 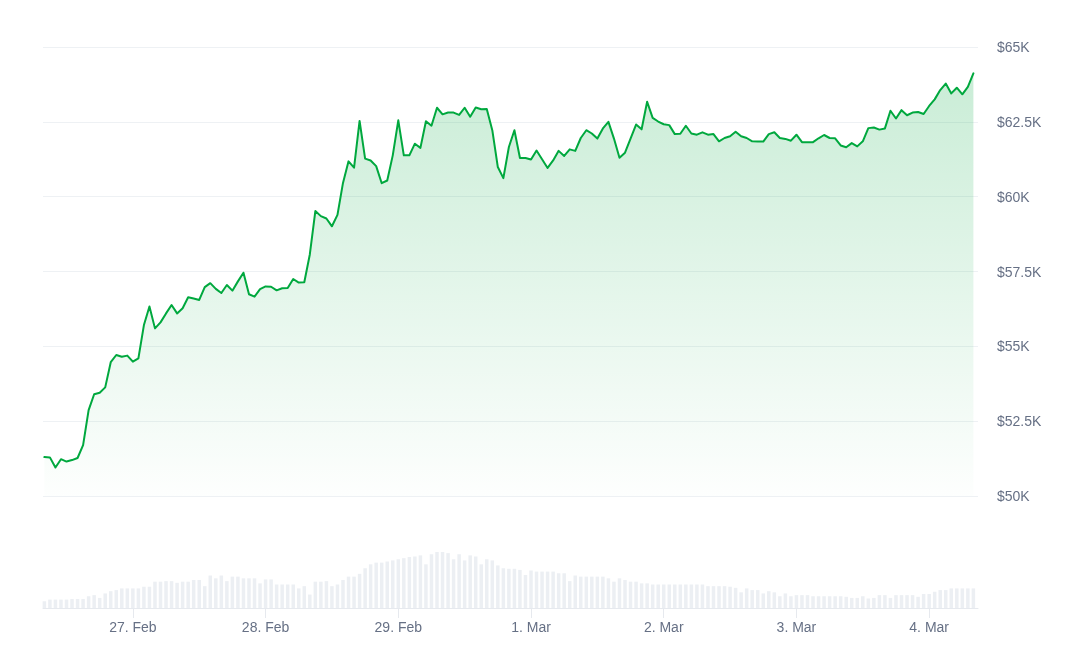 I want to click on x-tick-label: 3. Mar, so click(x=796, y=627).